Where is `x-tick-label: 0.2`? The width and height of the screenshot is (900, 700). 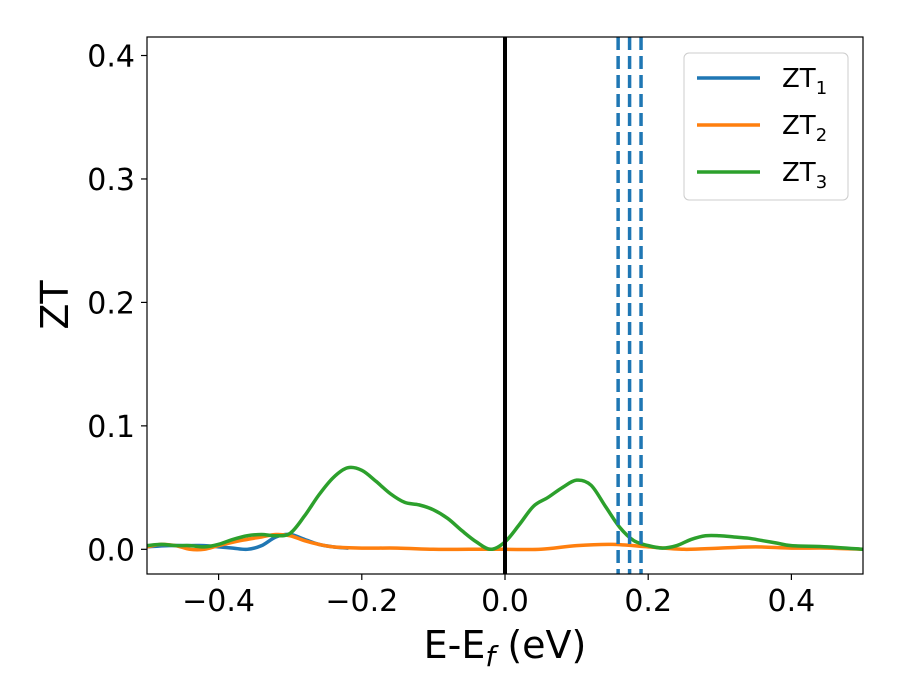 x-tick-label: 0.2 is located at coordinates (648, 601).